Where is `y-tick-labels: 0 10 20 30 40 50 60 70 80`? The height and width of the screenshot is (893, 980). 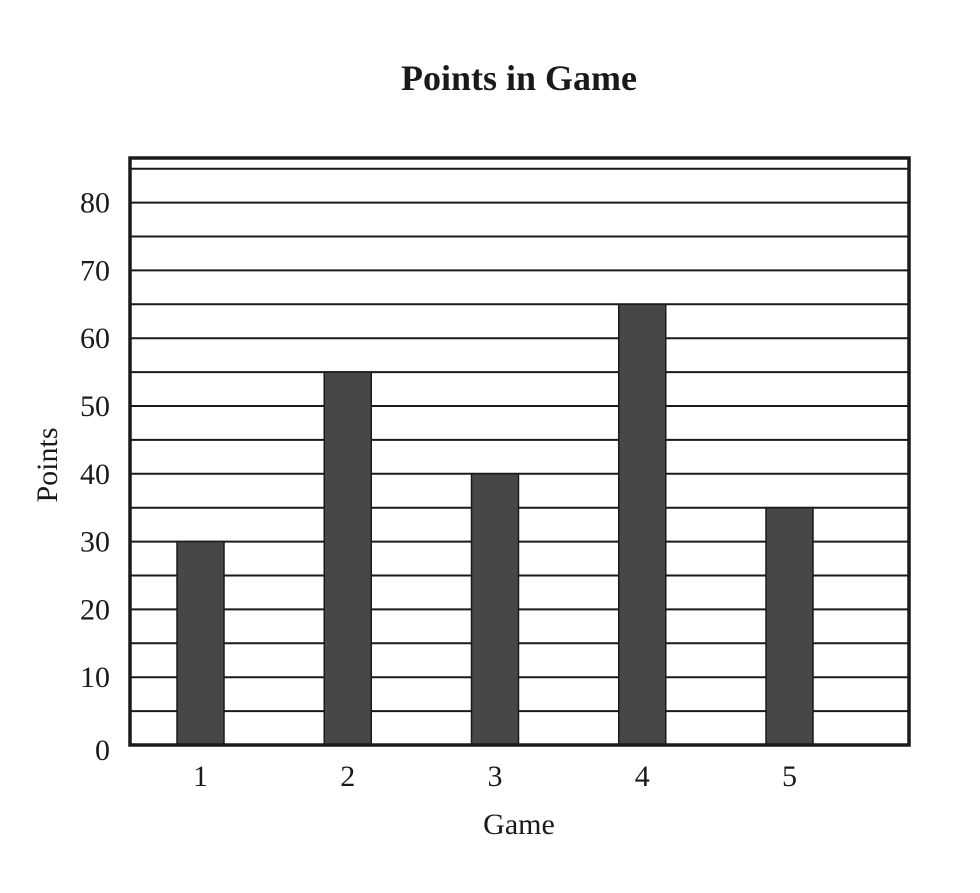 y-tick-labels: 0 10 20 30 40 50 60 70 80 is located at coordinates (95, 477).